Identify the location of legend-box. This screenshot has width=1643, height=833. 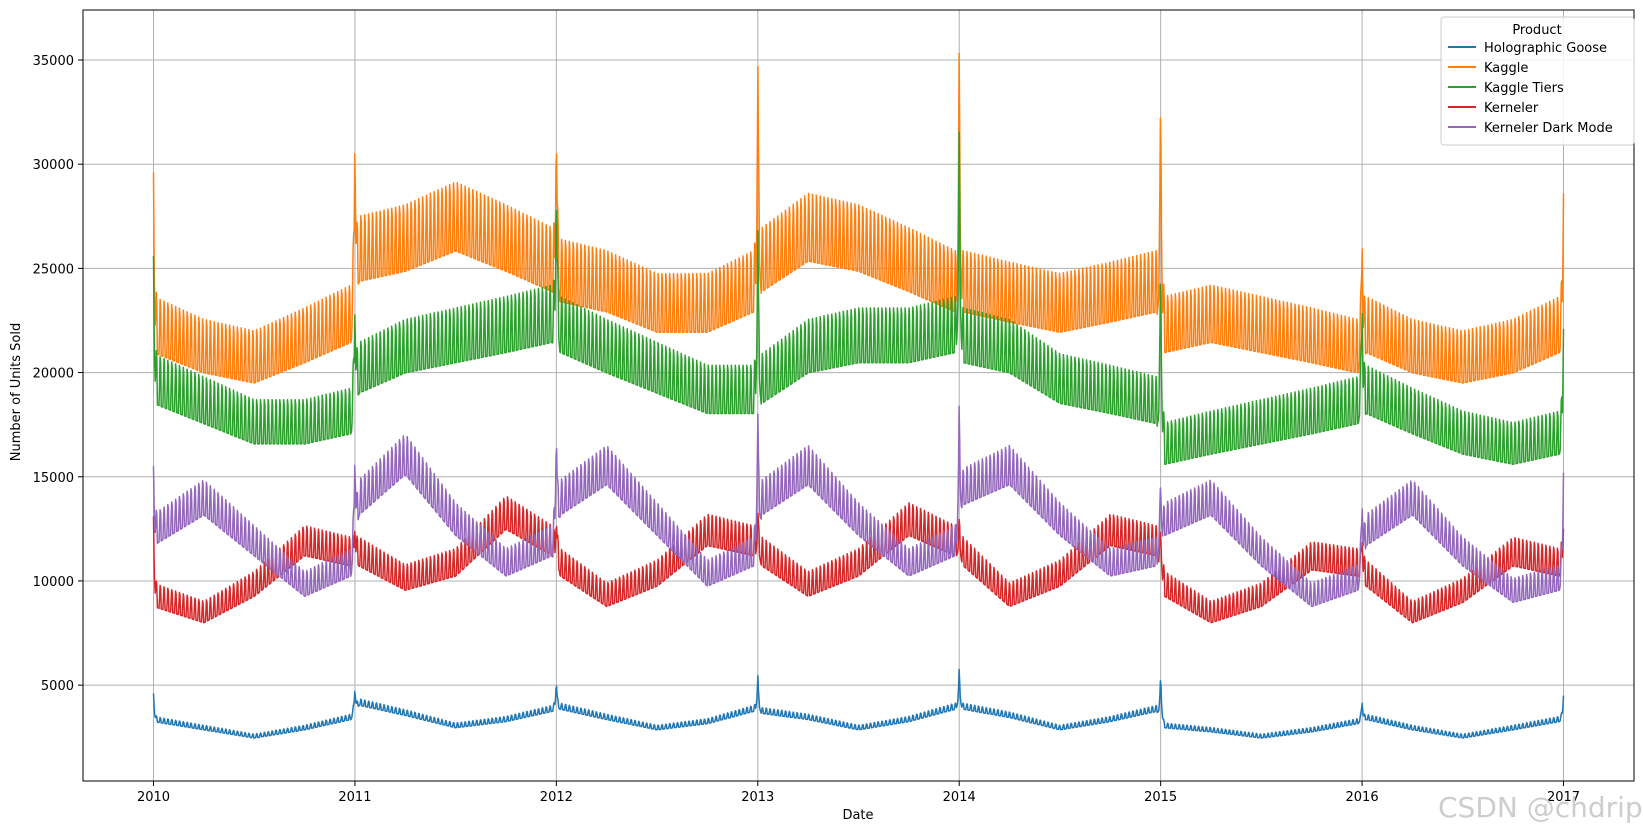
(1537, 81).